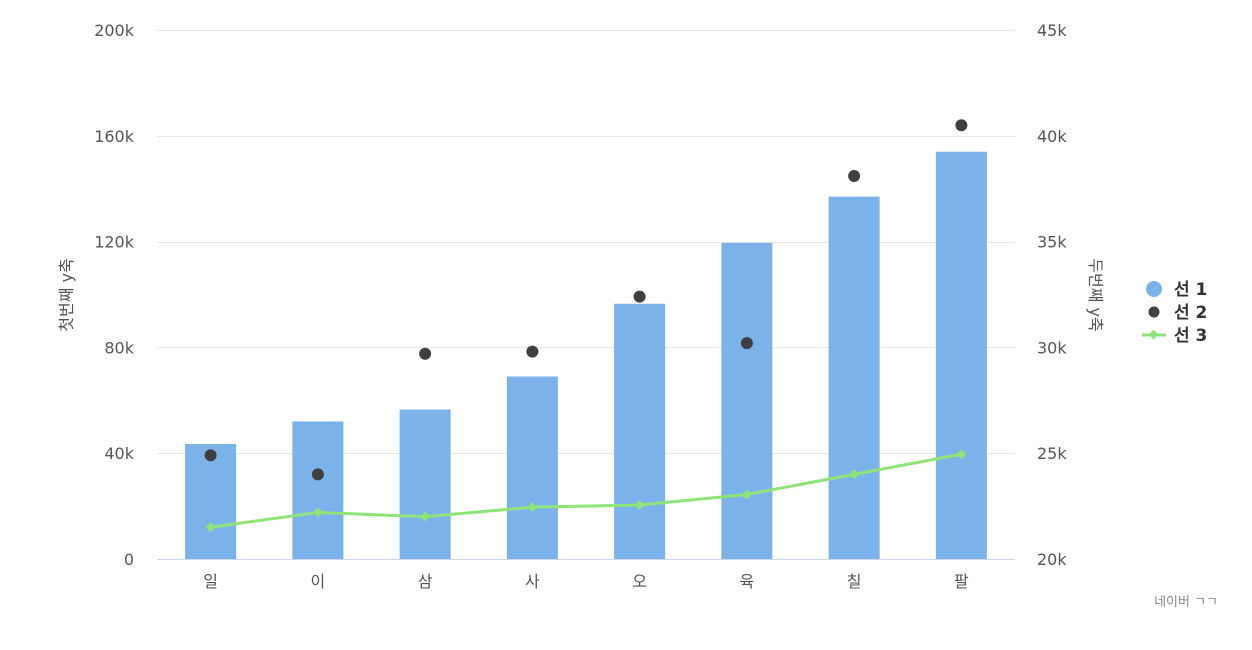 This screenshot has width=1252, height=650. What do you see at coordinates (1052, 242) in the screenshot?
I see `y2-tick-label: 35k` at bounding box center [1052, 242].